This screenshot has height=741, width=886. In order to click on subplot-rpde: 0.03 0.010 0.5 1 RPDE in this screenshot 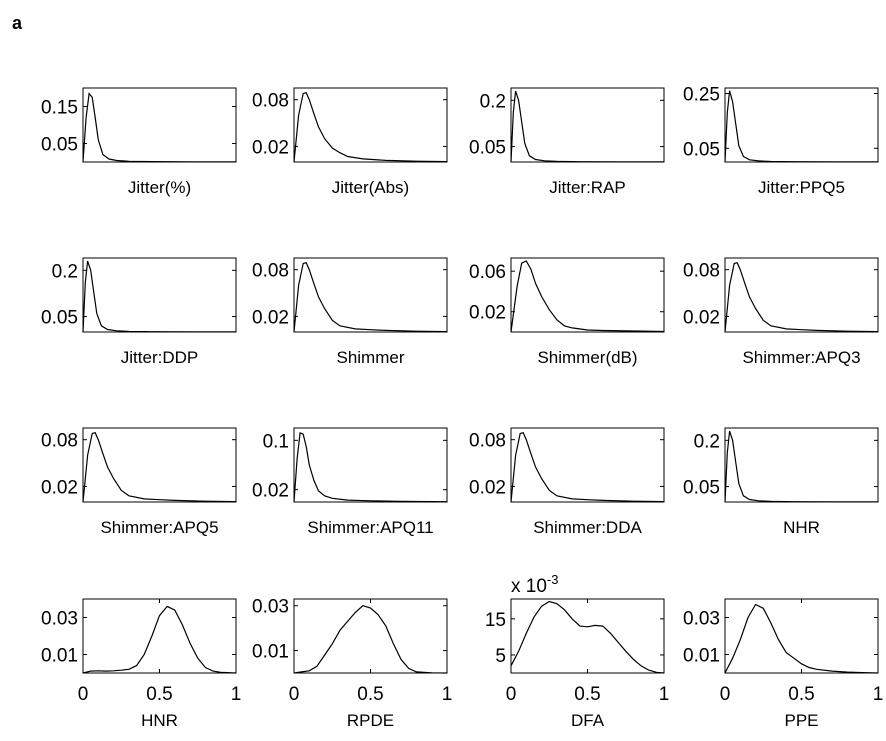, I will do `click(352, 663)`.